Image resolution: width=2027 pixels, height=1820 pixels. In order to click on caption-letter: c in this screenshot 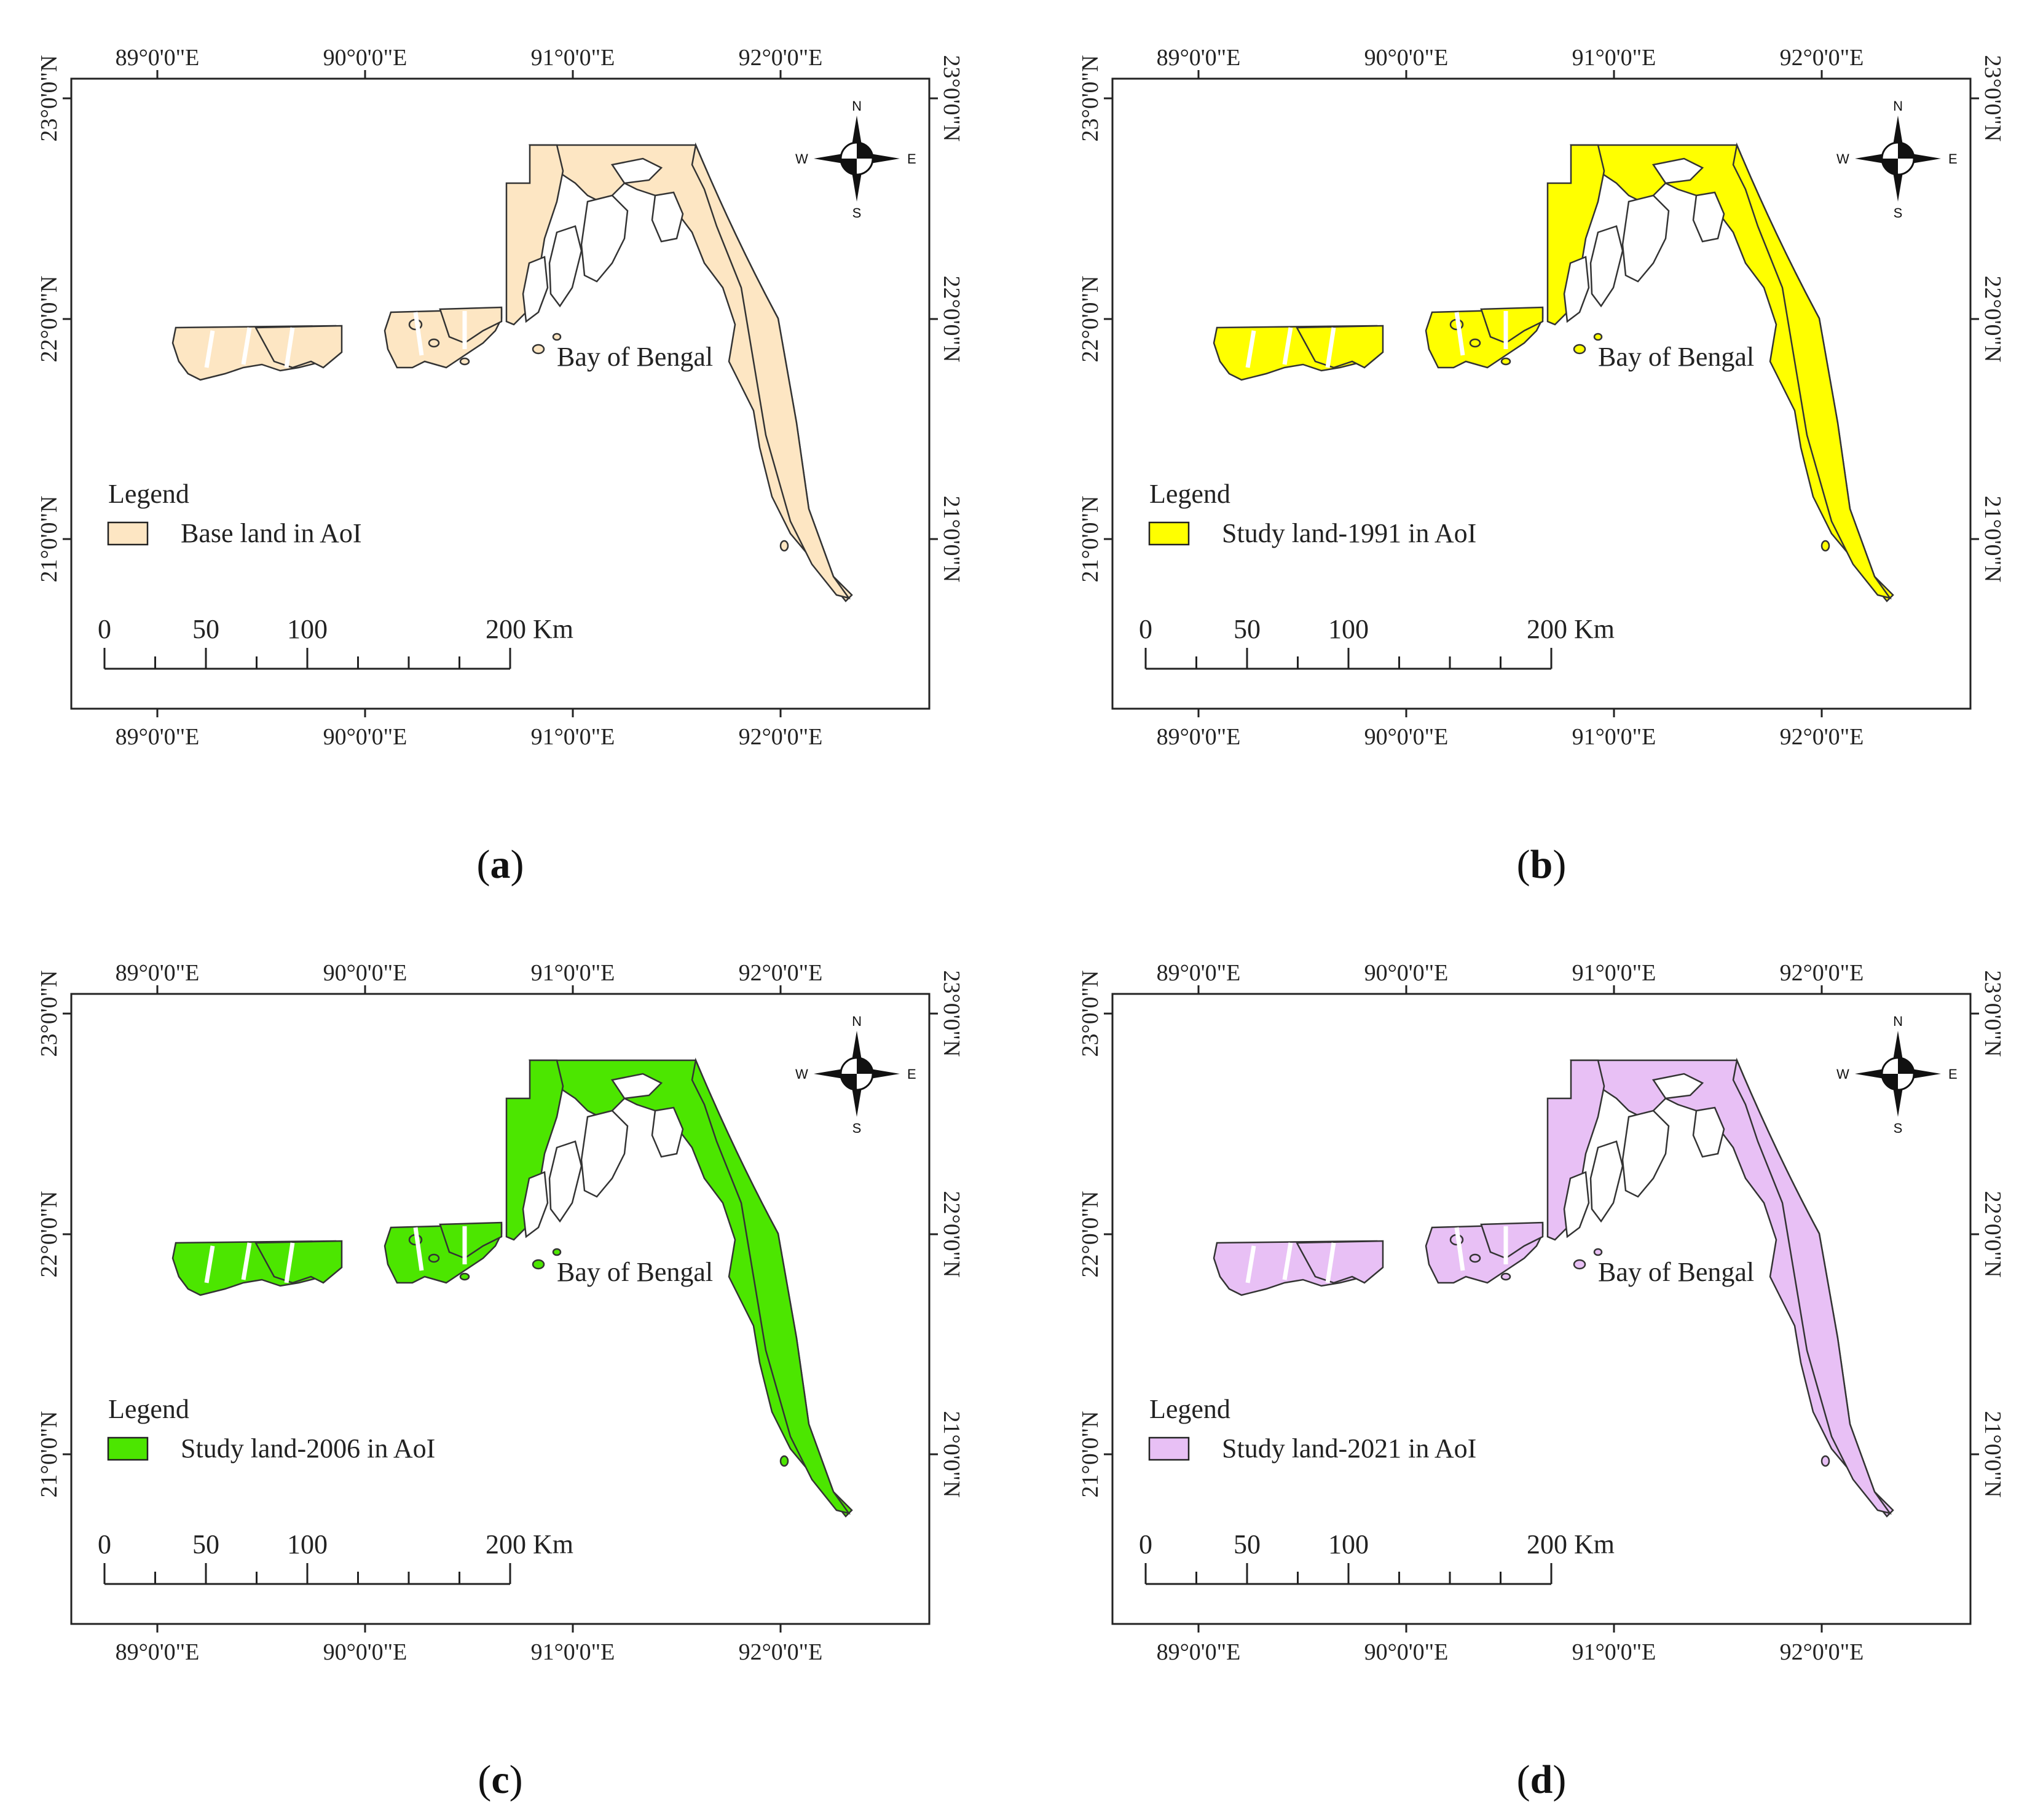, I will do `click(500, 1779)`.